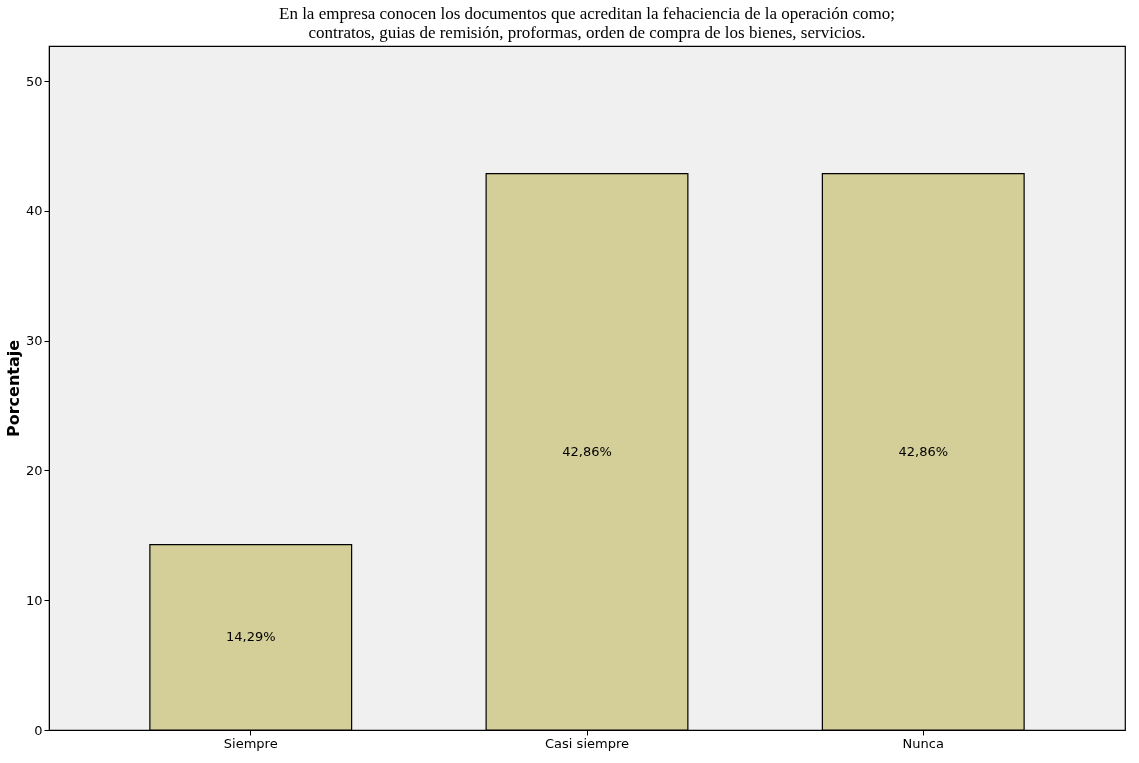 The image size is (1139, 763). I want to click on chart-title: En la empresa conocen los documentos que acreditan la fehaciencia de la operación como; contratos, guias de remisión, proformas, orden de compra de los bienes, servicios., so click(587, 23).